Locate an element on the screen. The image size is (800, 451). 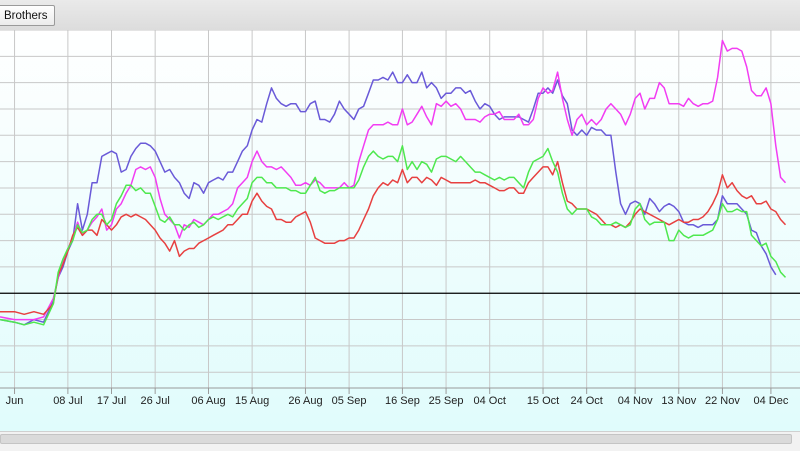
brothers-button: Brothers is located at coordinates (28, 15).